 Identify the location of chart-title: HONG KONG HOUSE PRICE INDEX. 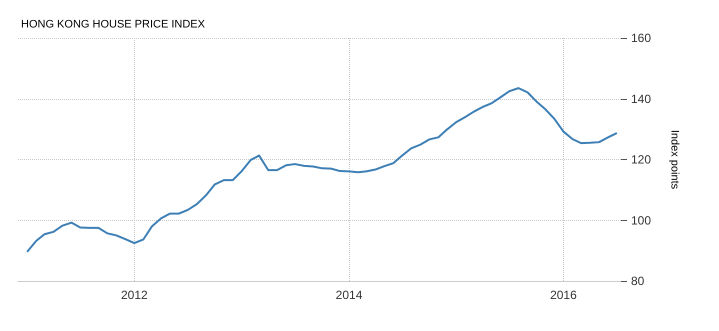
(113, 24).